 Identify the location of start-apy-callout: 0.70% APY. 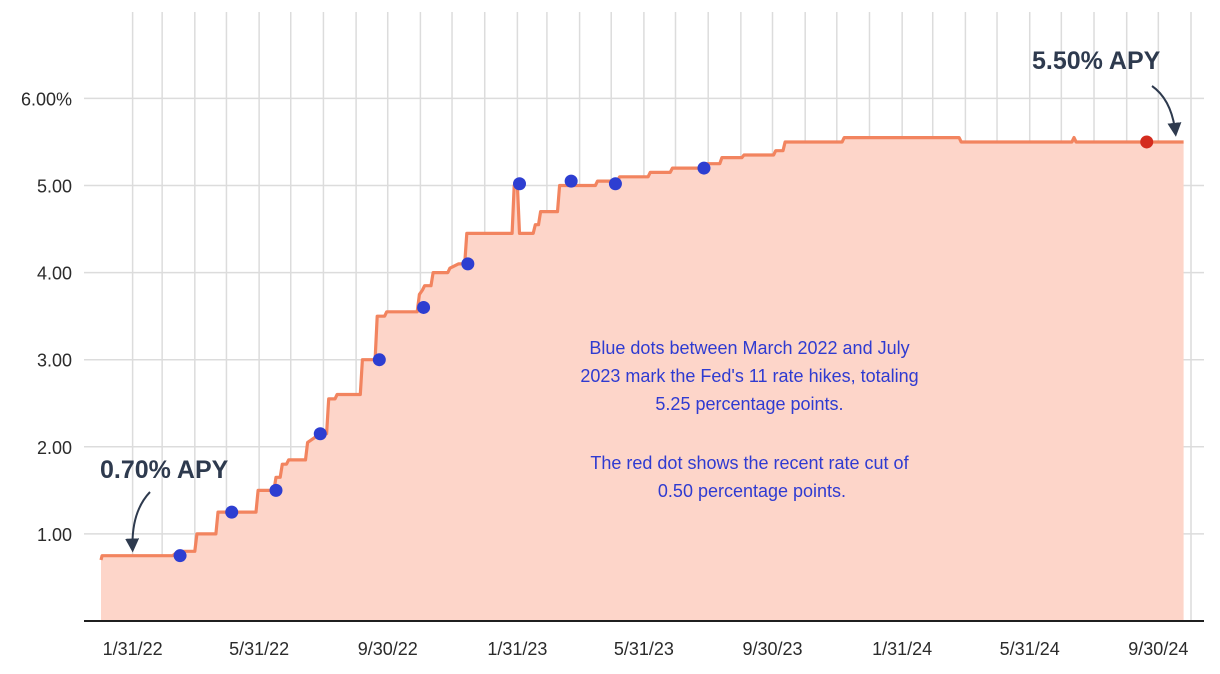
(164, 470).